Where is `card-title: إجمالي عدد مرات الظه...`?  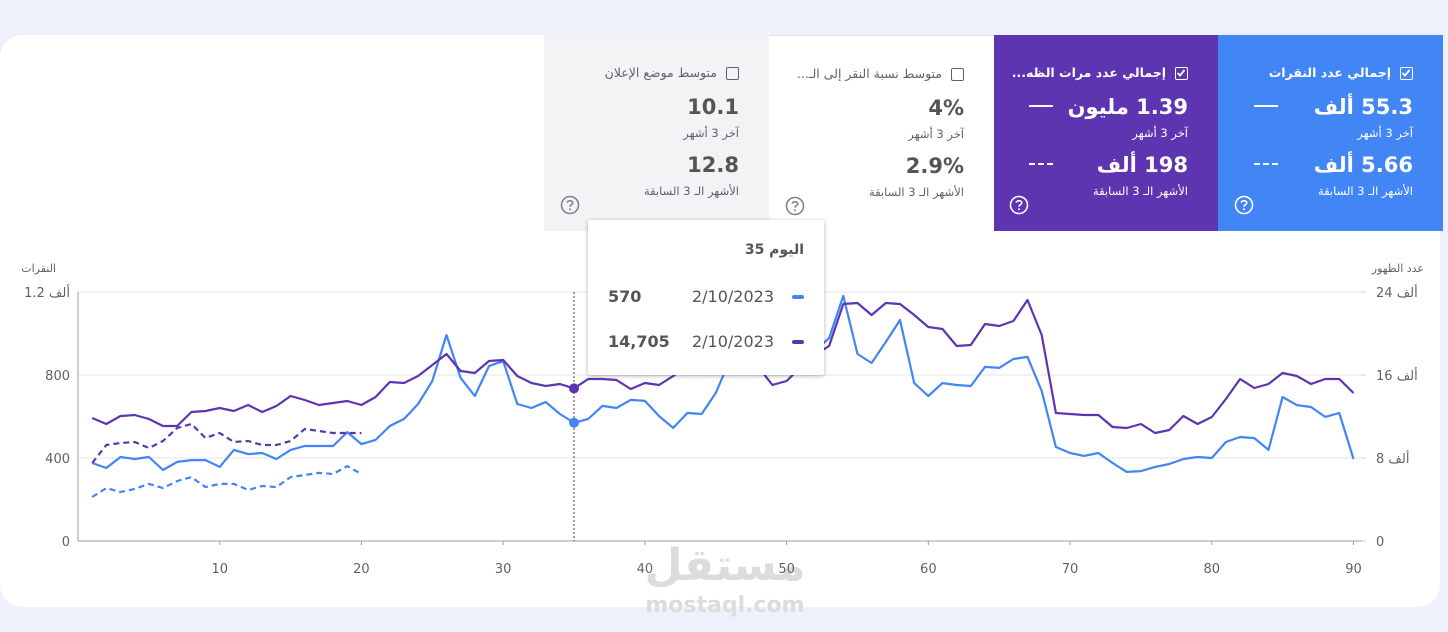 card-title: إجمالي عدد مرات الظه... is located at coordinates (1088, 72).